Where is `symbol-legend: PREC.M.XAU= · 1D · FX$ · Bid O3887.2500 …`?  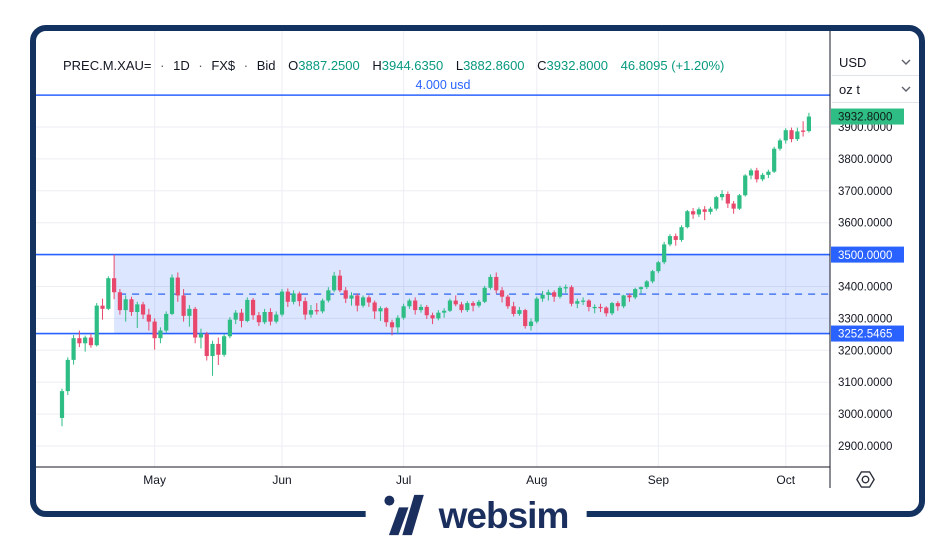 symbol-legend: PREC.M.XAU= · 1D · FX$ · Bid O3887.2500 … is located at coordinates (393, 65).